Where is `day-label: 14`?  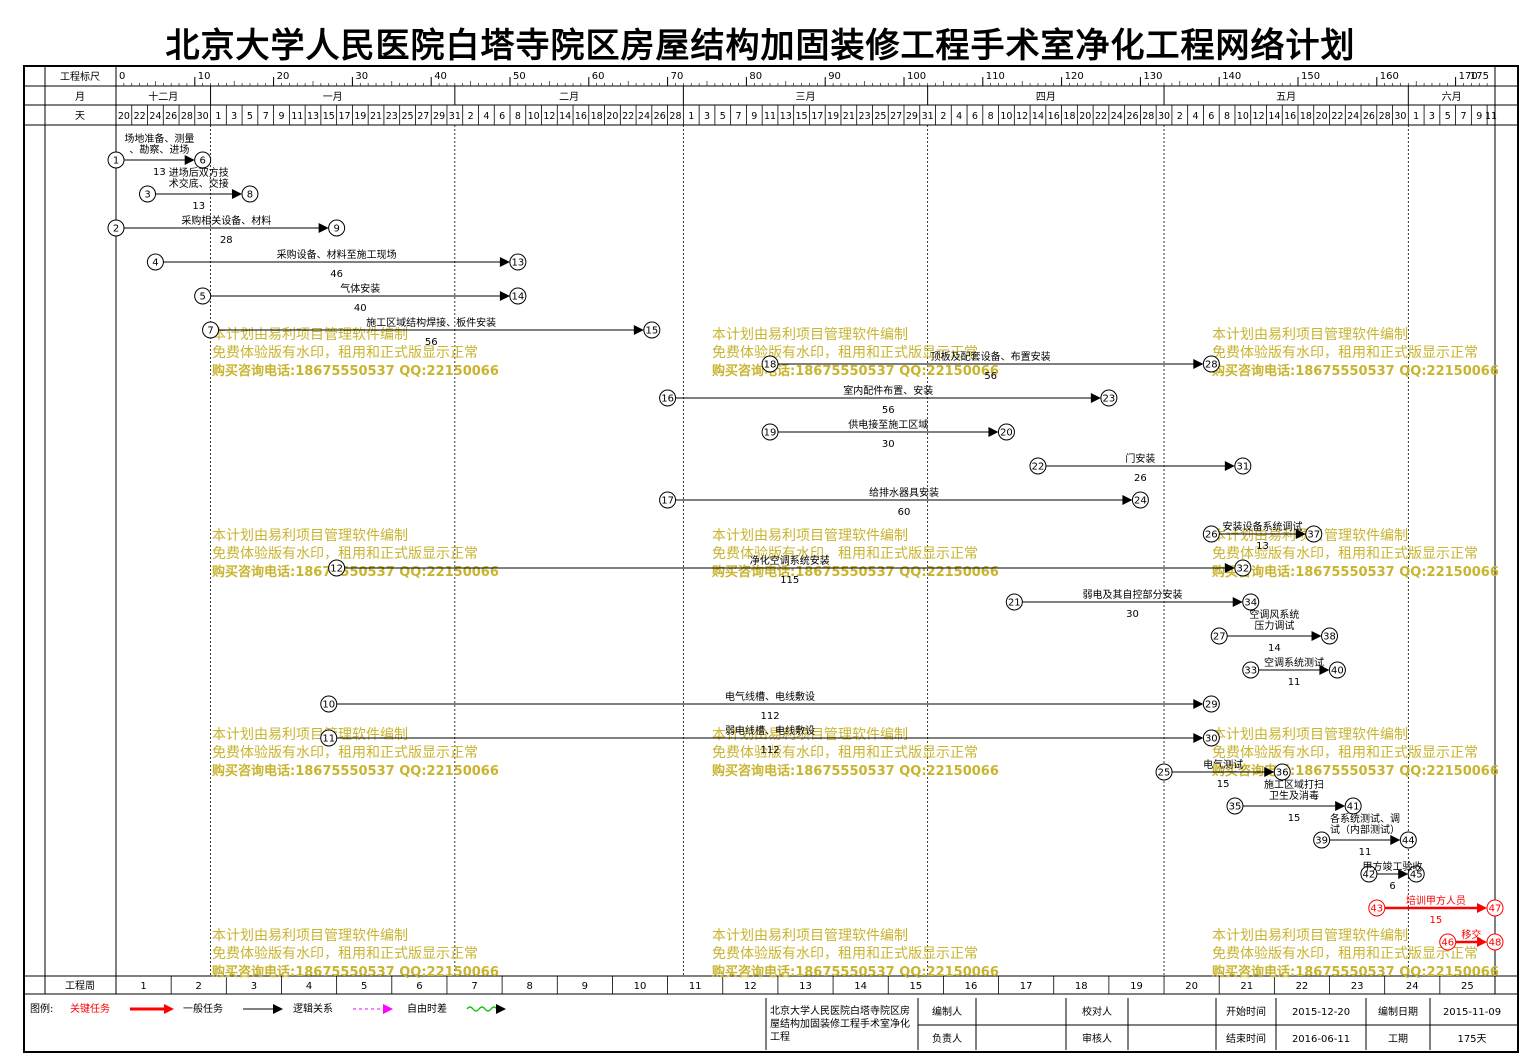
day-label: 14 is located at coordinates (565, 116).